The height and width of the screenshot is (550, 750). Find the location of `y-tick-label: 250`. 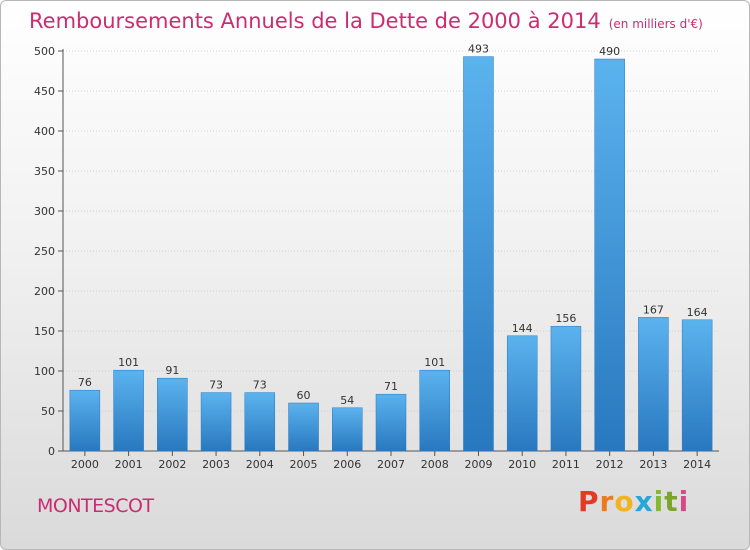

y-tick-label: 250 is located at coordinates (44, 251).